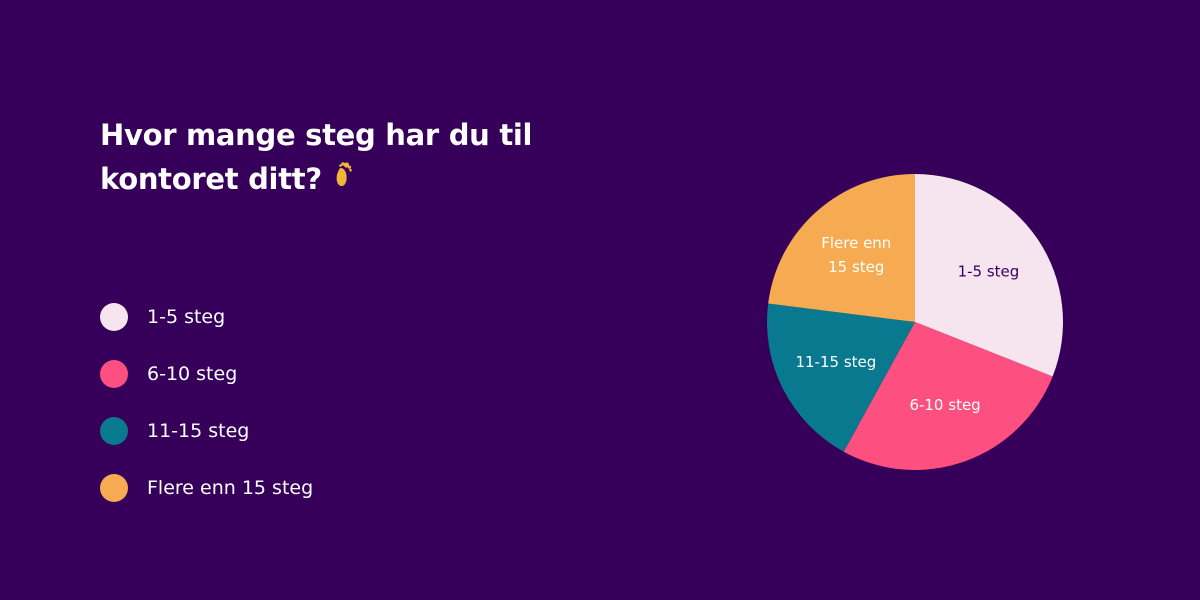 This screenshot has height=600, width=1200. What do you see at coordinates (835, 362) in the screenshot?
I see `slice-label: 11-15 steg` at bounding box center [835, 362].